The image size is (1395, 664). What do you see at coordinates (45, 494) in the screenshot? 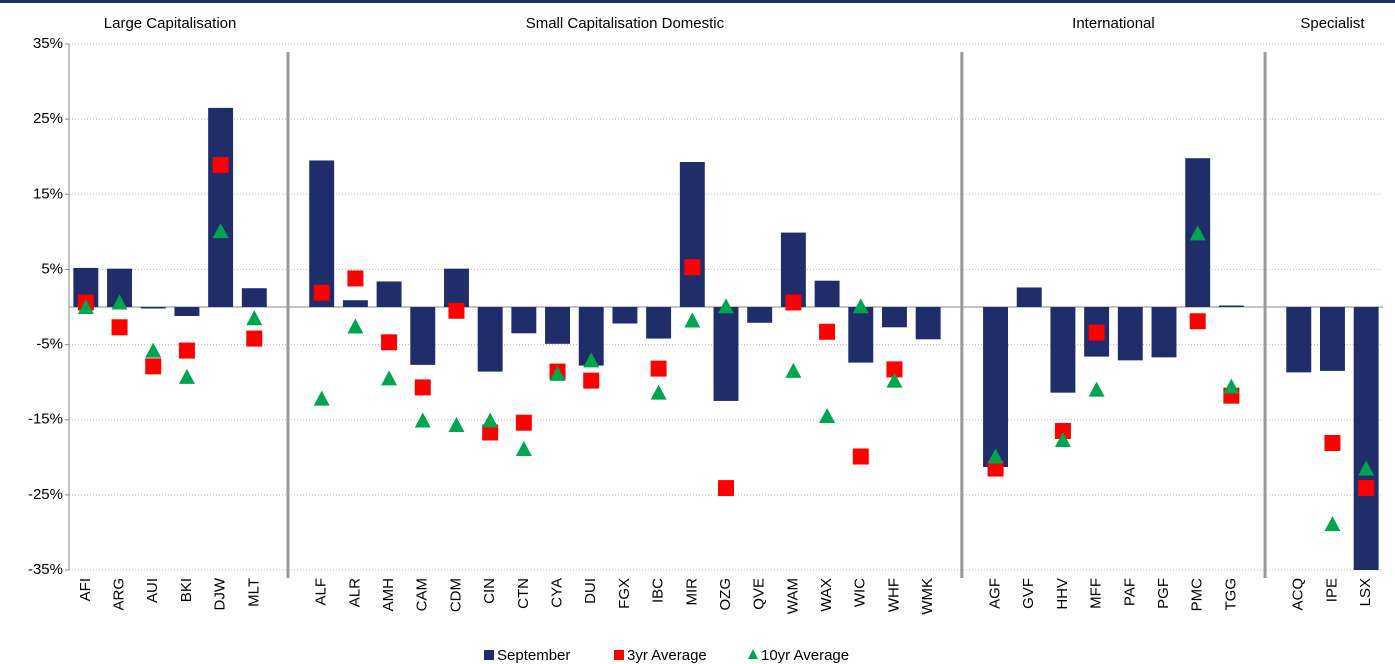
I see `y-tick-label: -25%` at bounding box center [45, 494].